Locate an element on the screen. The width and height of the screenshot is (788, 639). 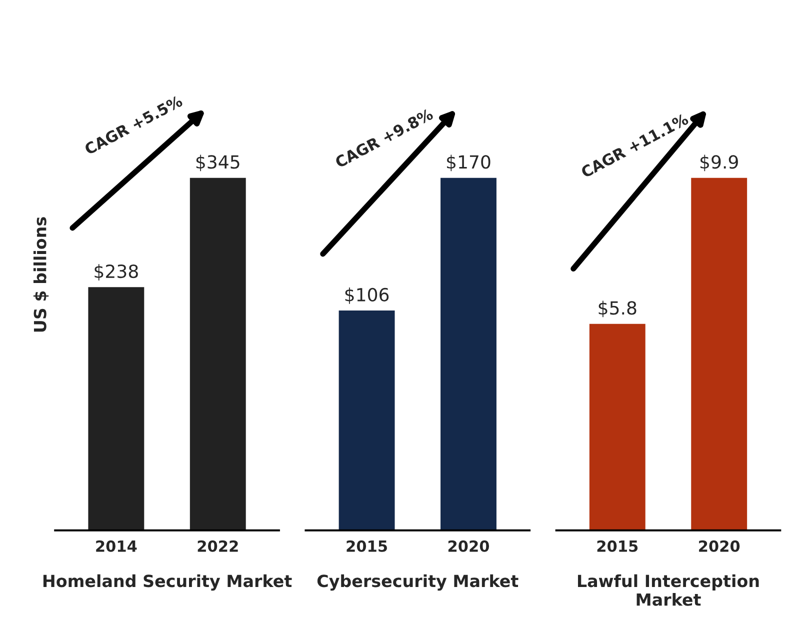
y-axis-title: US $ billions is located at coordinates (41, 274).